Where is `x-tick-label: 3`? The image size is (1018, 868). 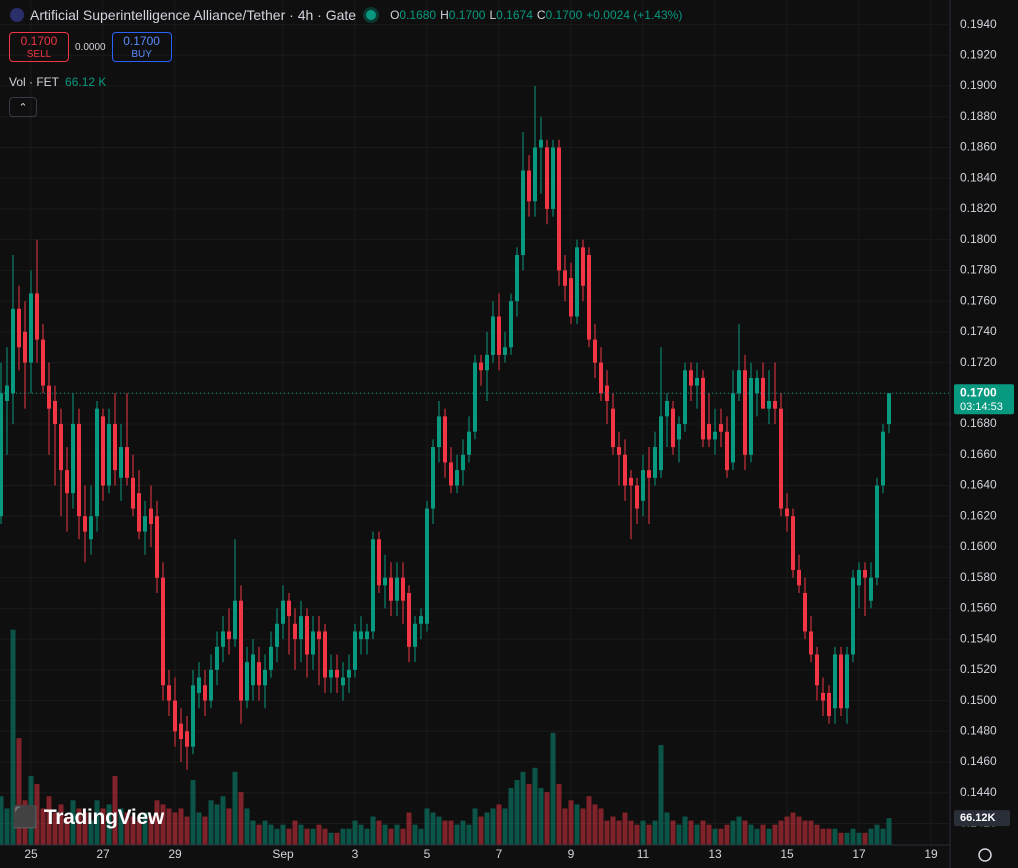
x-tick-label: 3 is located at coordinates (355, 854).